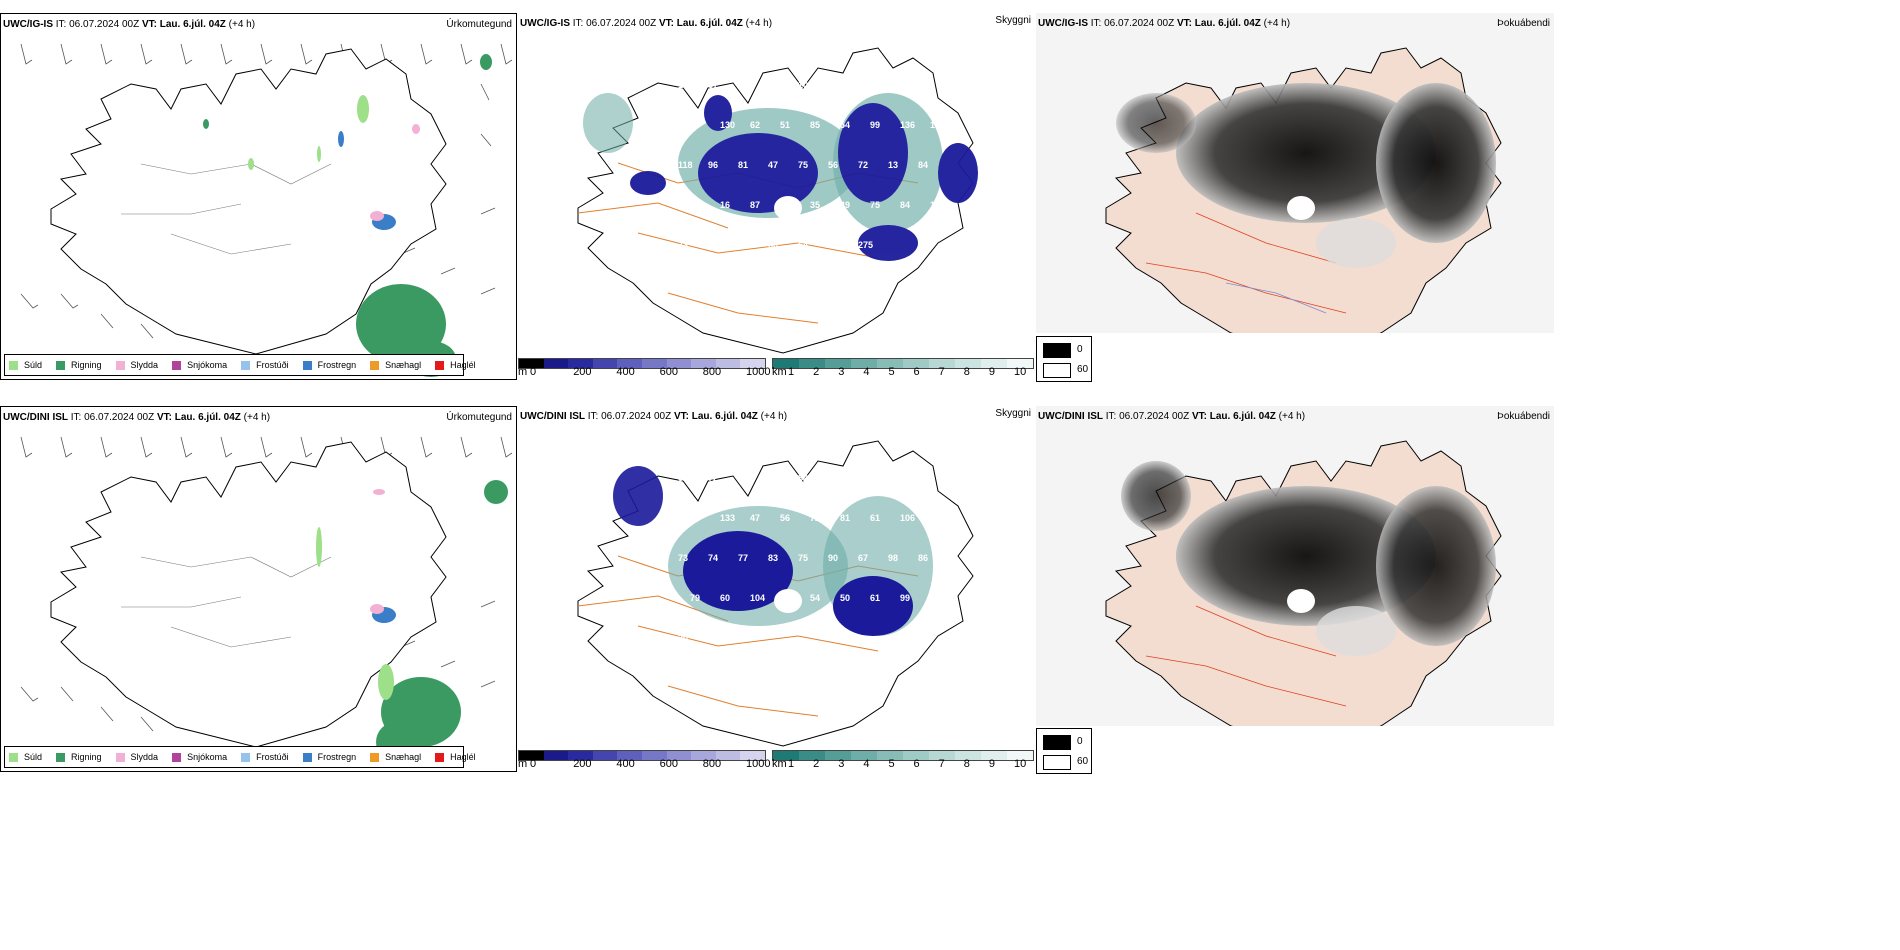  I want to click on cloud-value-label: 103, so click(697, 205).